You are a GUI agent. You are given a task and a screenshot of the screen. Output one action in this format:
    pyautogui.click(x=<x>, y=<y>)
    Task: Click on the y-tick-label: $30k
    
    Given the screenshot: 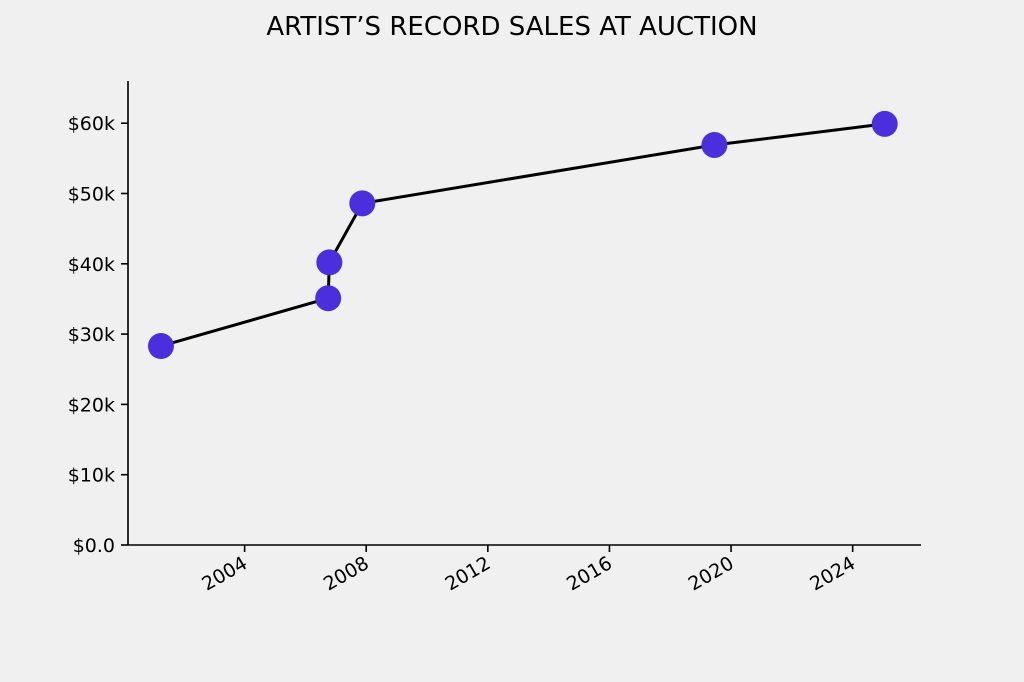 What is the action you would take?
    pyautogui.click(x=91, y=335)
    